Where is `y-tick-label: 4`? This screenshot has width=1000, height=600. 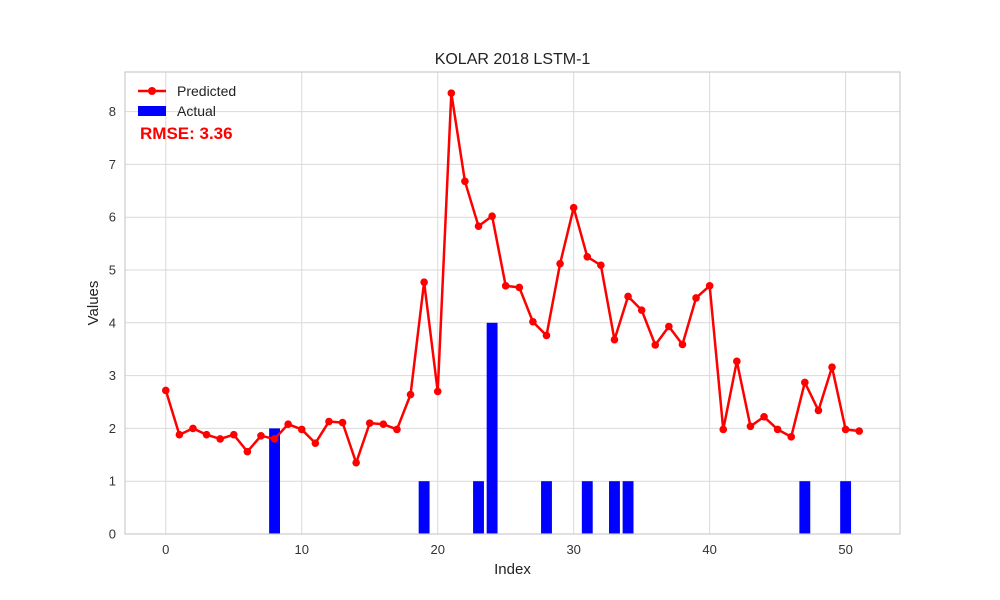
y-tick-label: 4 is located at coordinates (112, 322).